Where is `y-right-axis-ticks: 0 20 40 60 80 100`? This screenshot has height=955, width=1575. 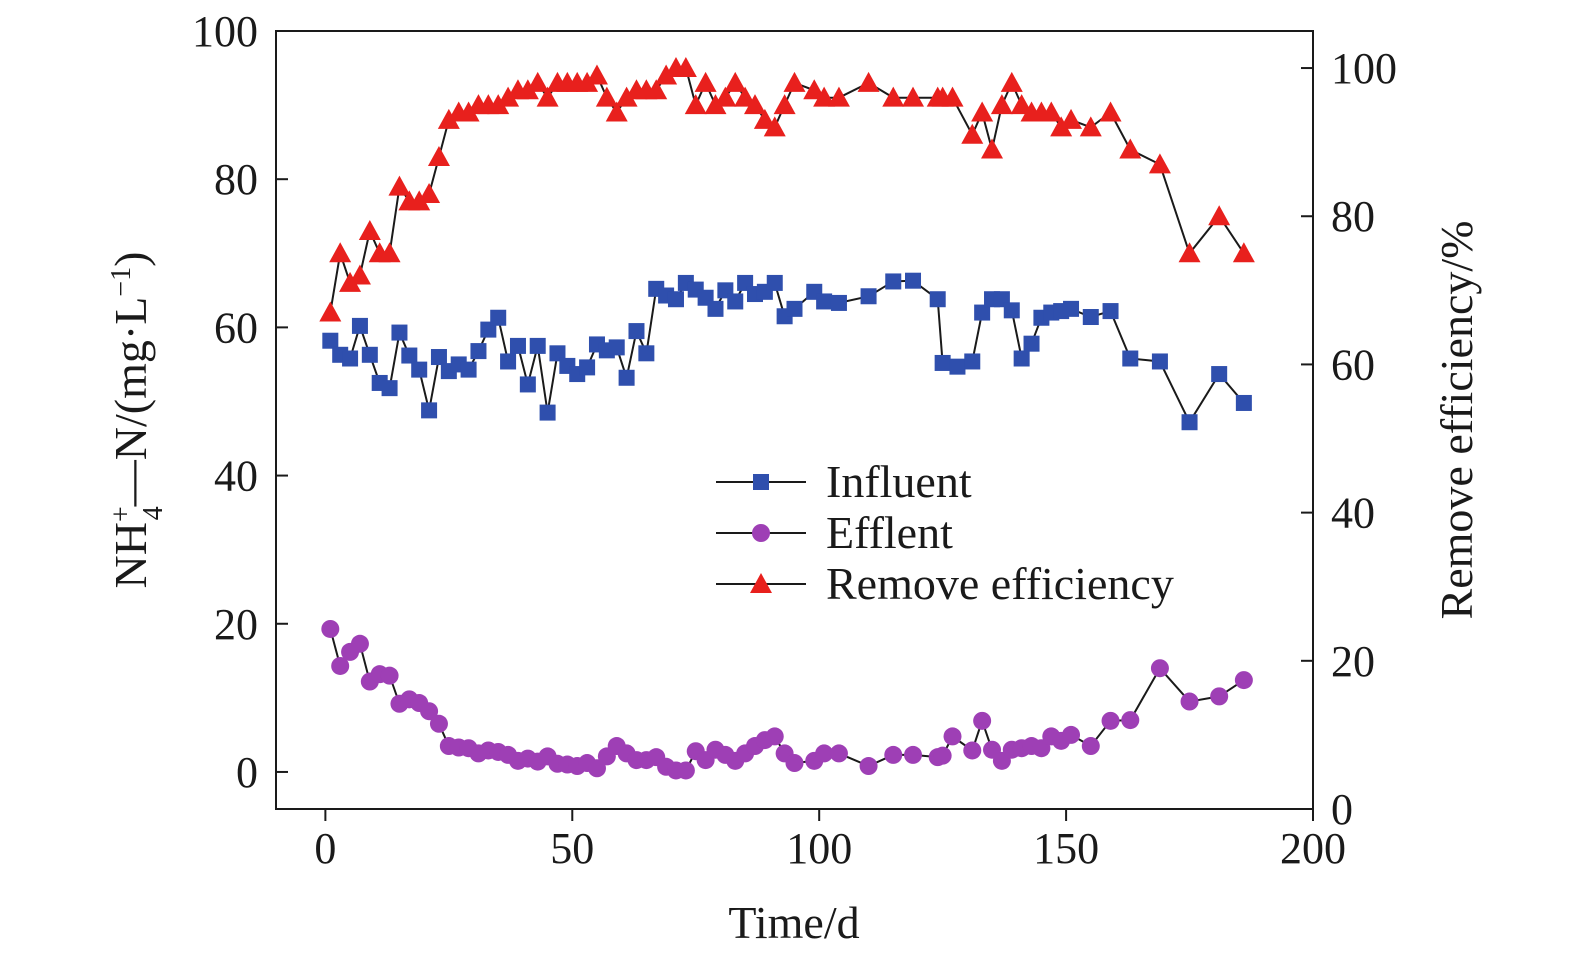 y-right-axis-ticks: 0 20 40 60 80 100 is located at coordinates (1349, 439).